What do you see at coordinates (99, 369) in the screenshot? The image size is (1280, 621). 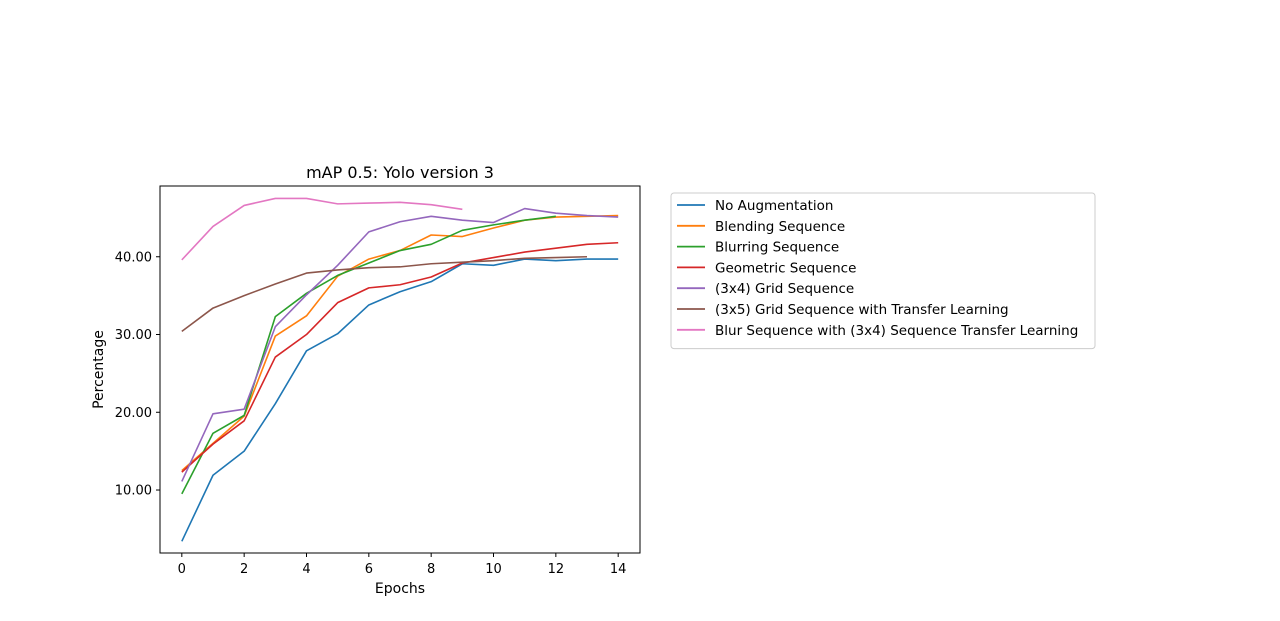 I see `y-axis-label: Percentage` at bounding box center [99, 369].